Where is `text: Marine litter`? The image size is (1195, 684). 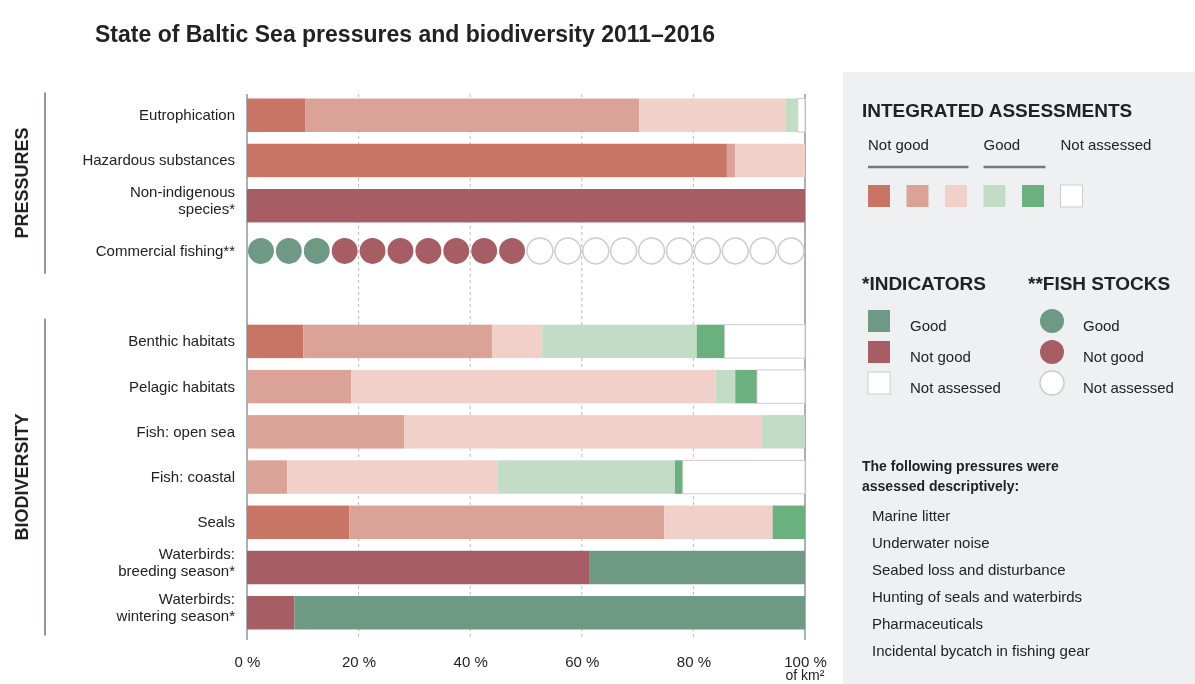 text: Marine litter is located at coordinates (911, 515).